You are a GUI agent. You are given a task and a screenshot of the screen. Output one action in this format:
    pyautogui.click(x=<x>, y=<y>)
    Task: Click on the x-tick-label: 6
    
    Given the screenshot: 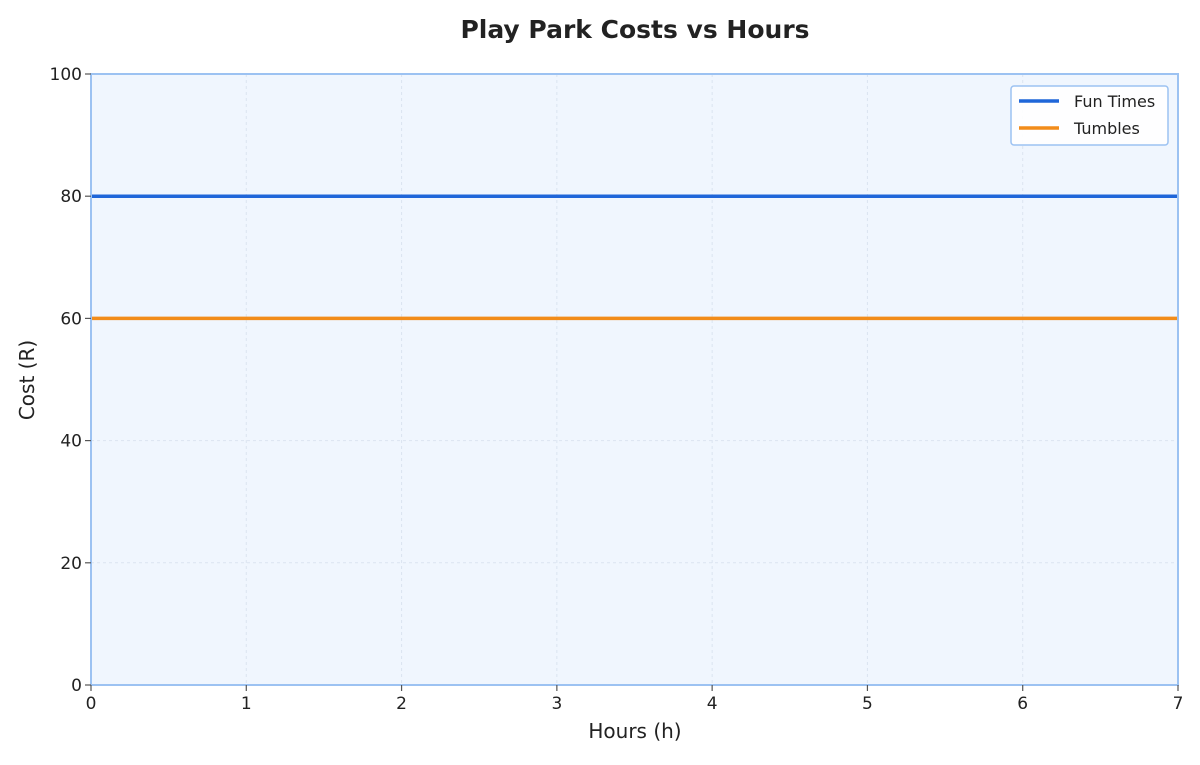 What is the action you would take?
    pyautogui.click(x=1022, y=704)
    